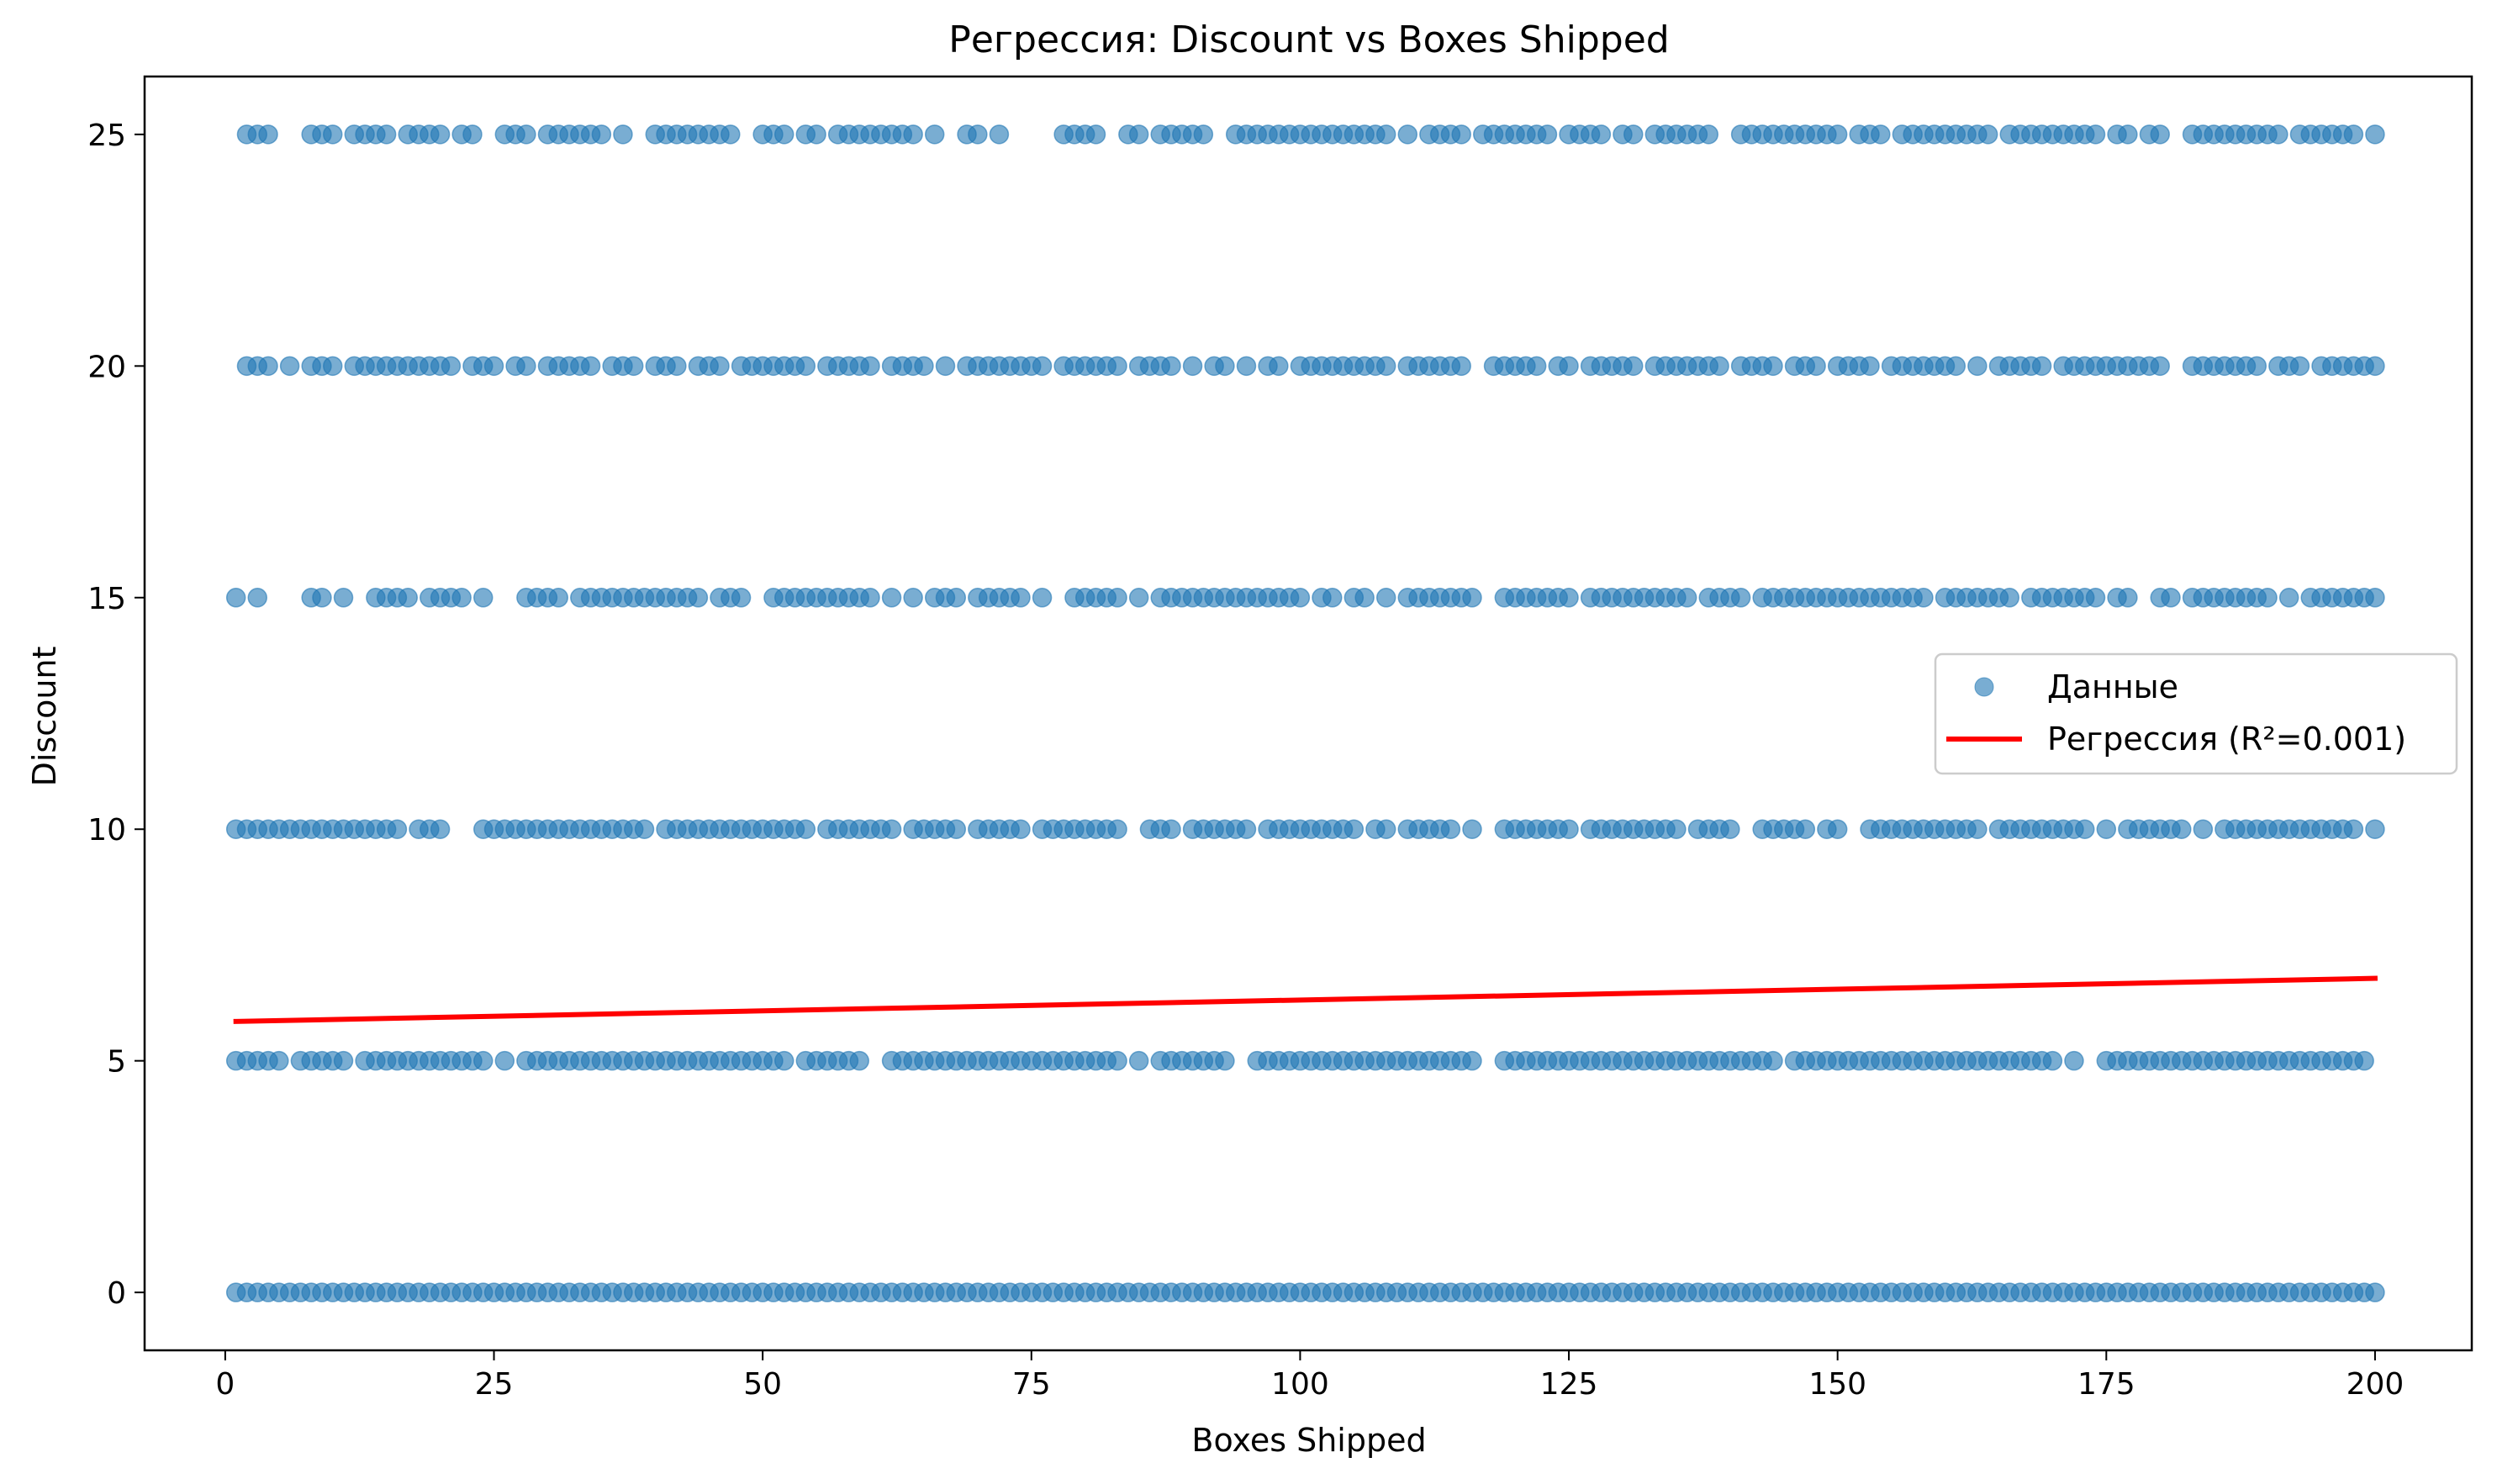  Describe the element at coordinates (1305, 999) in the screenshot. I see `regression-line` at that location.